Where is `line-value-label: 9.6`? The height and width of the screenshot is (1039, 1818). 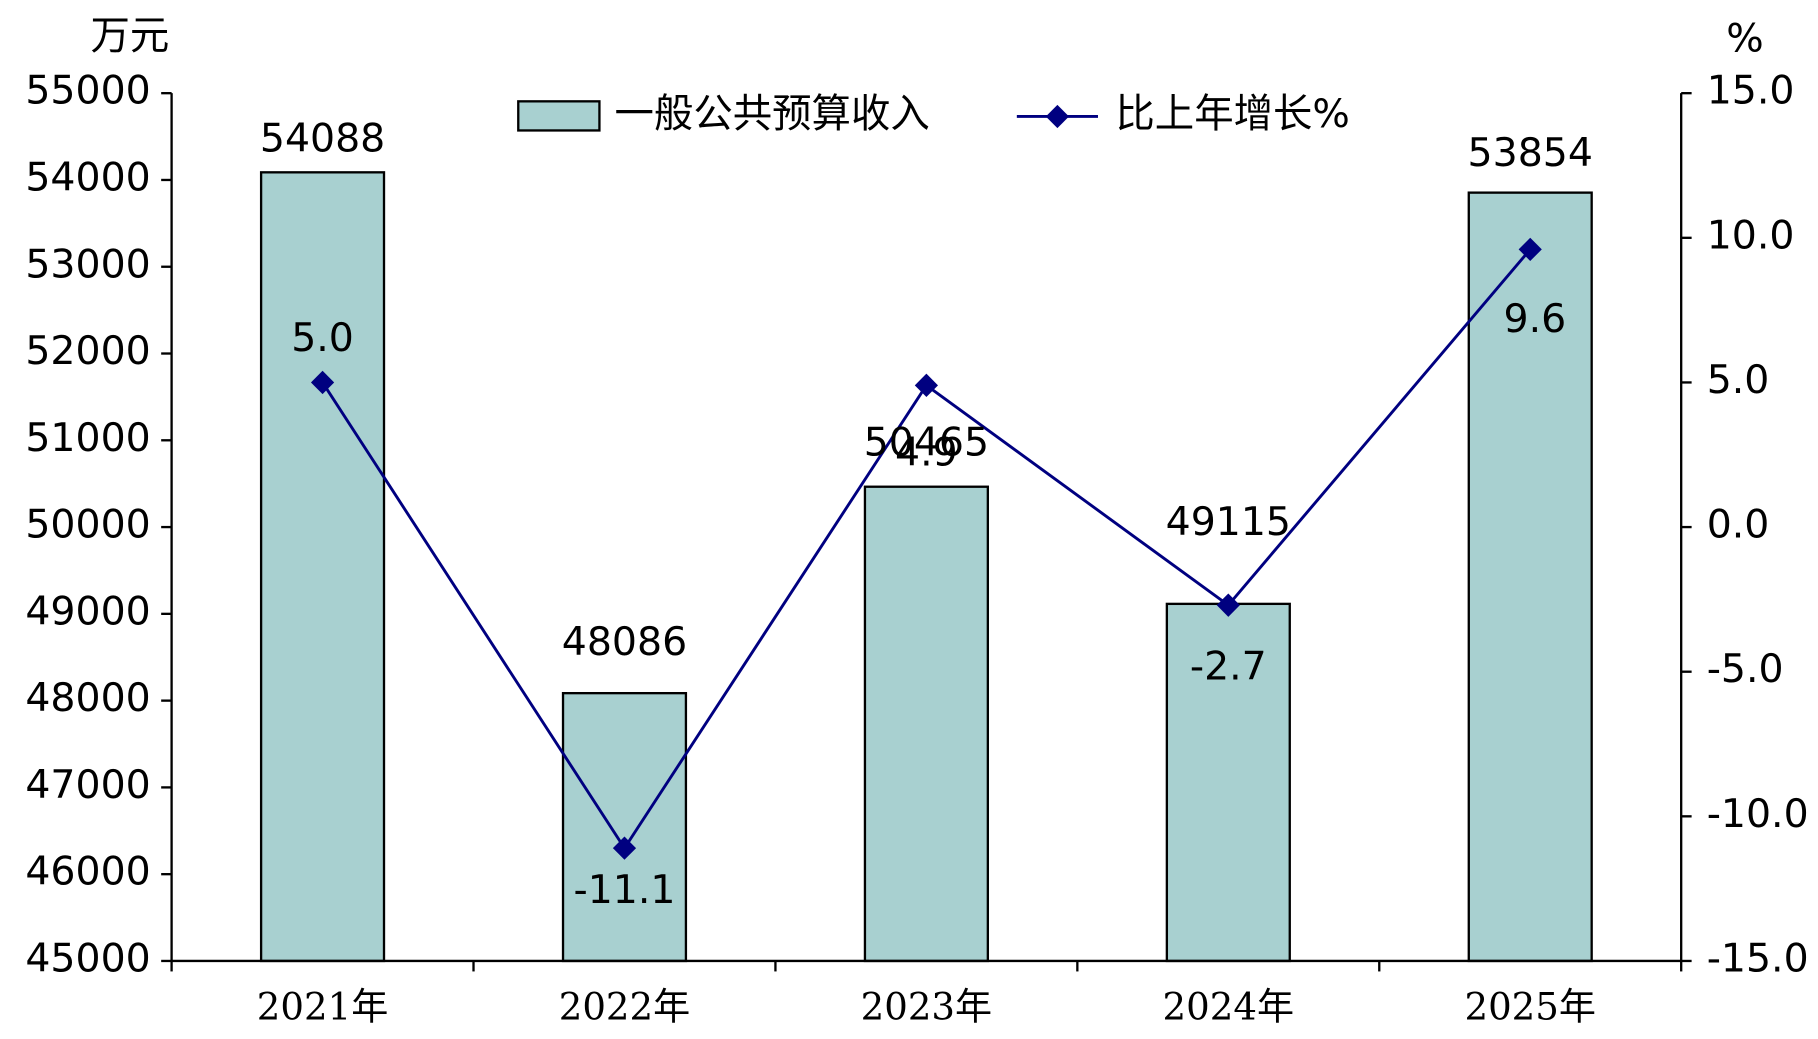
line-value-label: 9.6 is located at coordinates (1535, 319).